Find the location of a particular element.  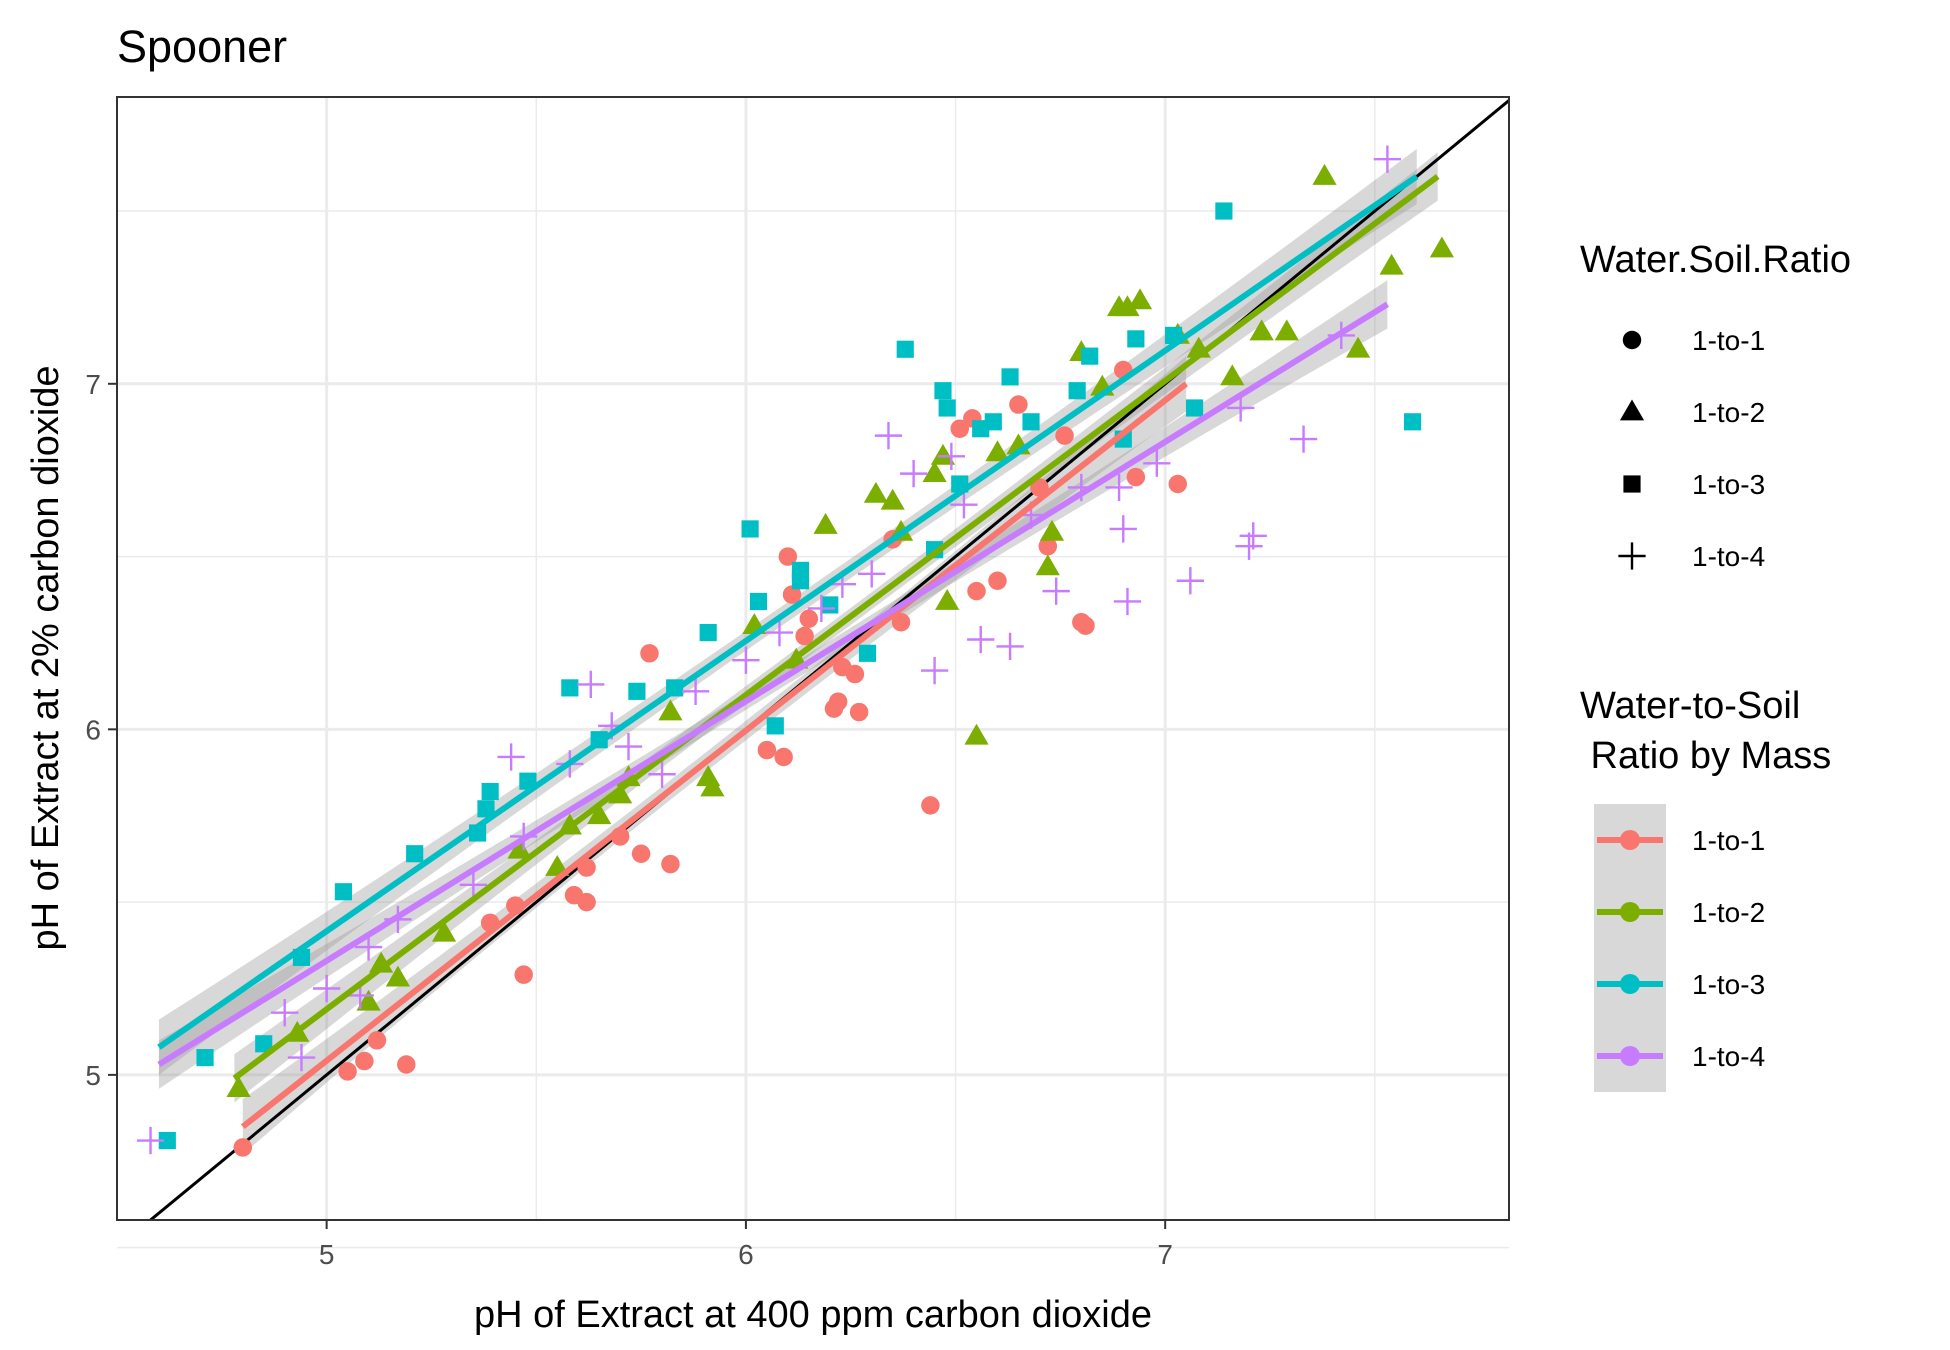

y-tick-label: 7 is located at coordinates (93, 384).